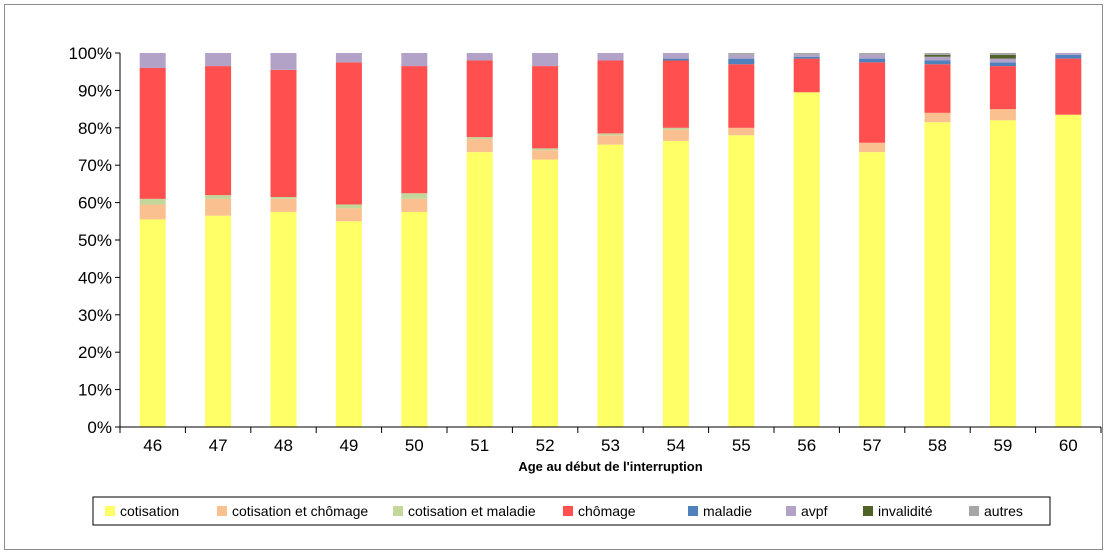 This screenshot has height=556, width=1109. What do you see at coordinates (610, 445) in the screenshot?
I see `x-tick-label: 53` at bounding box center [610, 445].